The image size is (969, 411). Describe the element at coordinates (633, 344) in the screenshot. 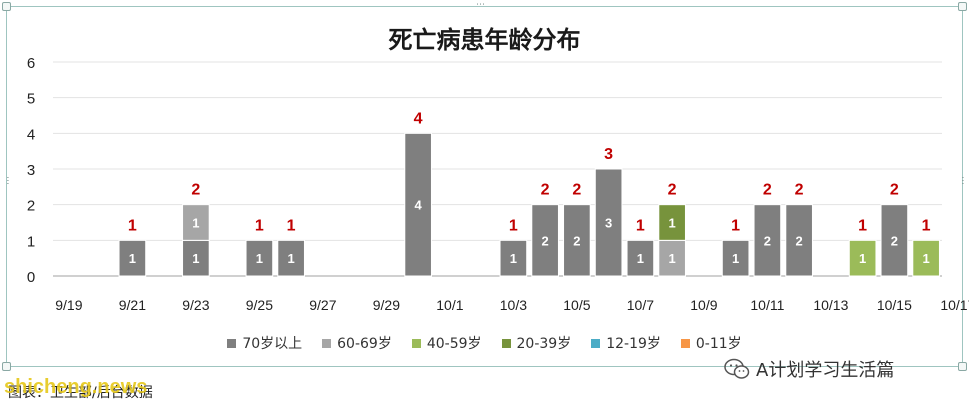

I see `legend-label: 12-19岁` at that location.